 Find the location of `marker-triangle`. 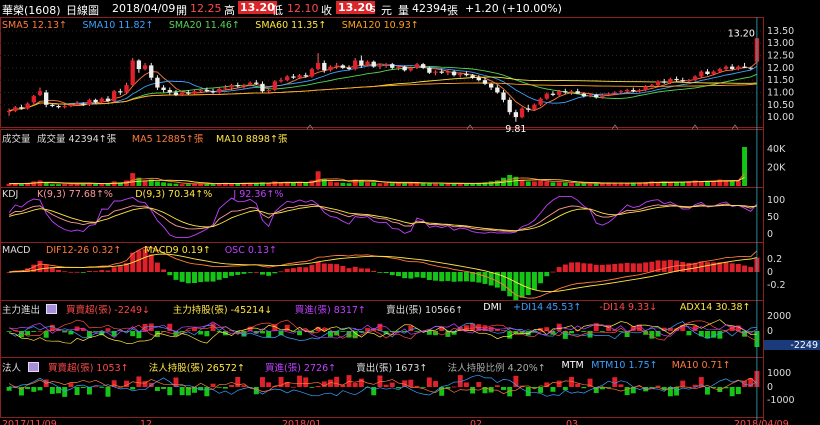

marker-triangle is located at coordinates (695, 127).